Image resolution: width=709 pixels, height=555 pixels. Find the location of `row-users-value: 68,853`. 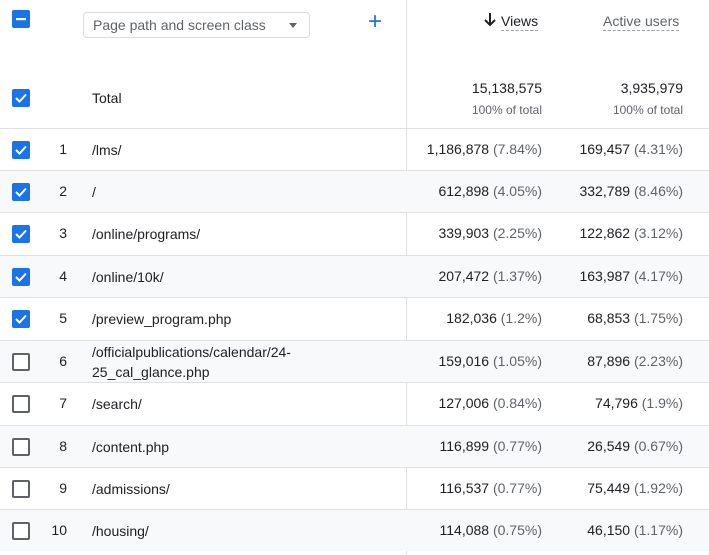

row-users-value: 68,853 is located at coordinates (609, 318).